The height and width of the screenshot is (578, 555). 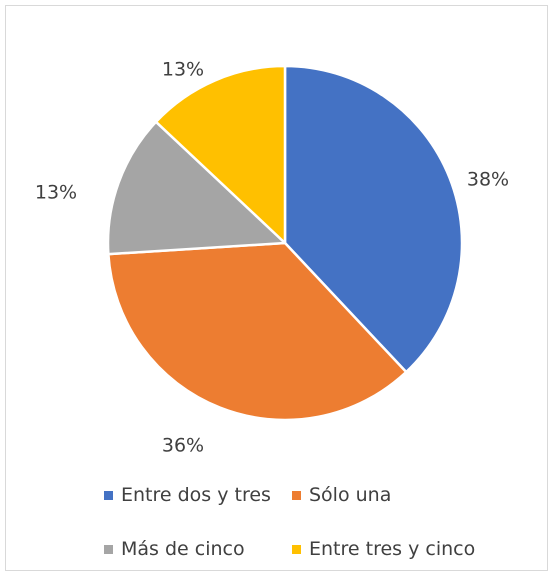 I want to click on legend-label: Más de cinco, so click(x=183, y=549).